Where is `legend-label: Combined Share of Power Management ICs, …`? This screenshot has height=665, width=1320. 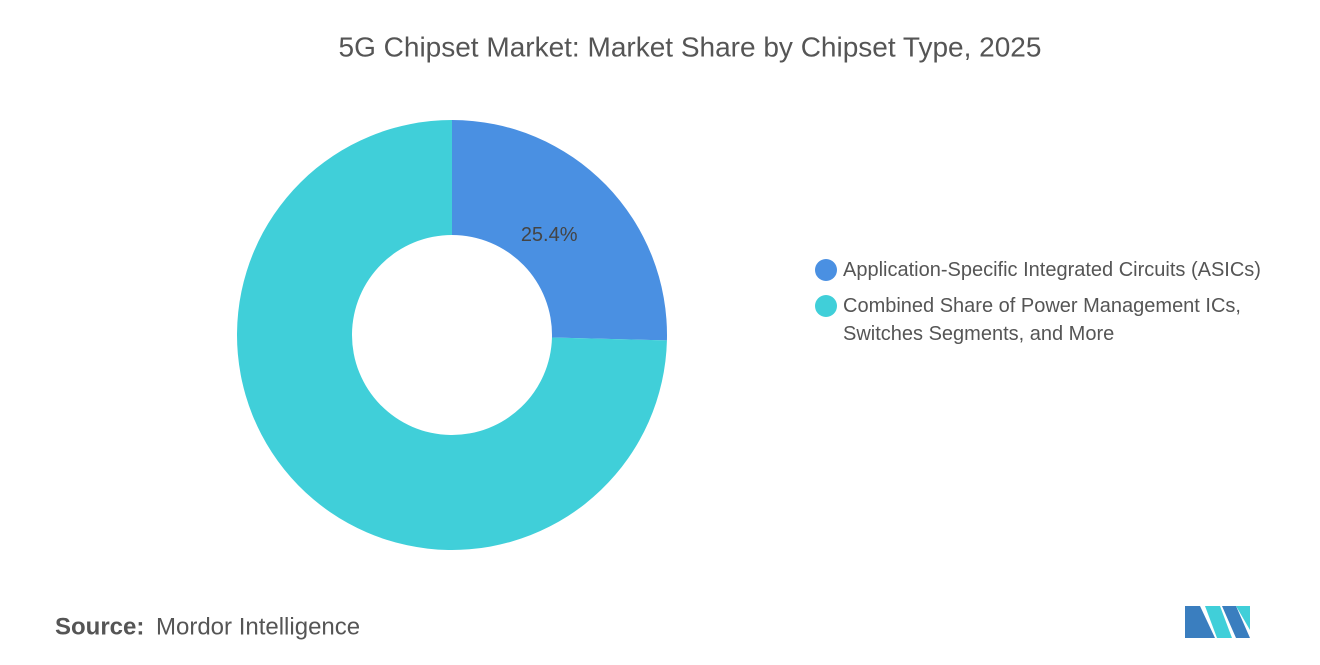 legend-label: Combined Share of Power Management ICs, … is located at coordinates (1042, 320).